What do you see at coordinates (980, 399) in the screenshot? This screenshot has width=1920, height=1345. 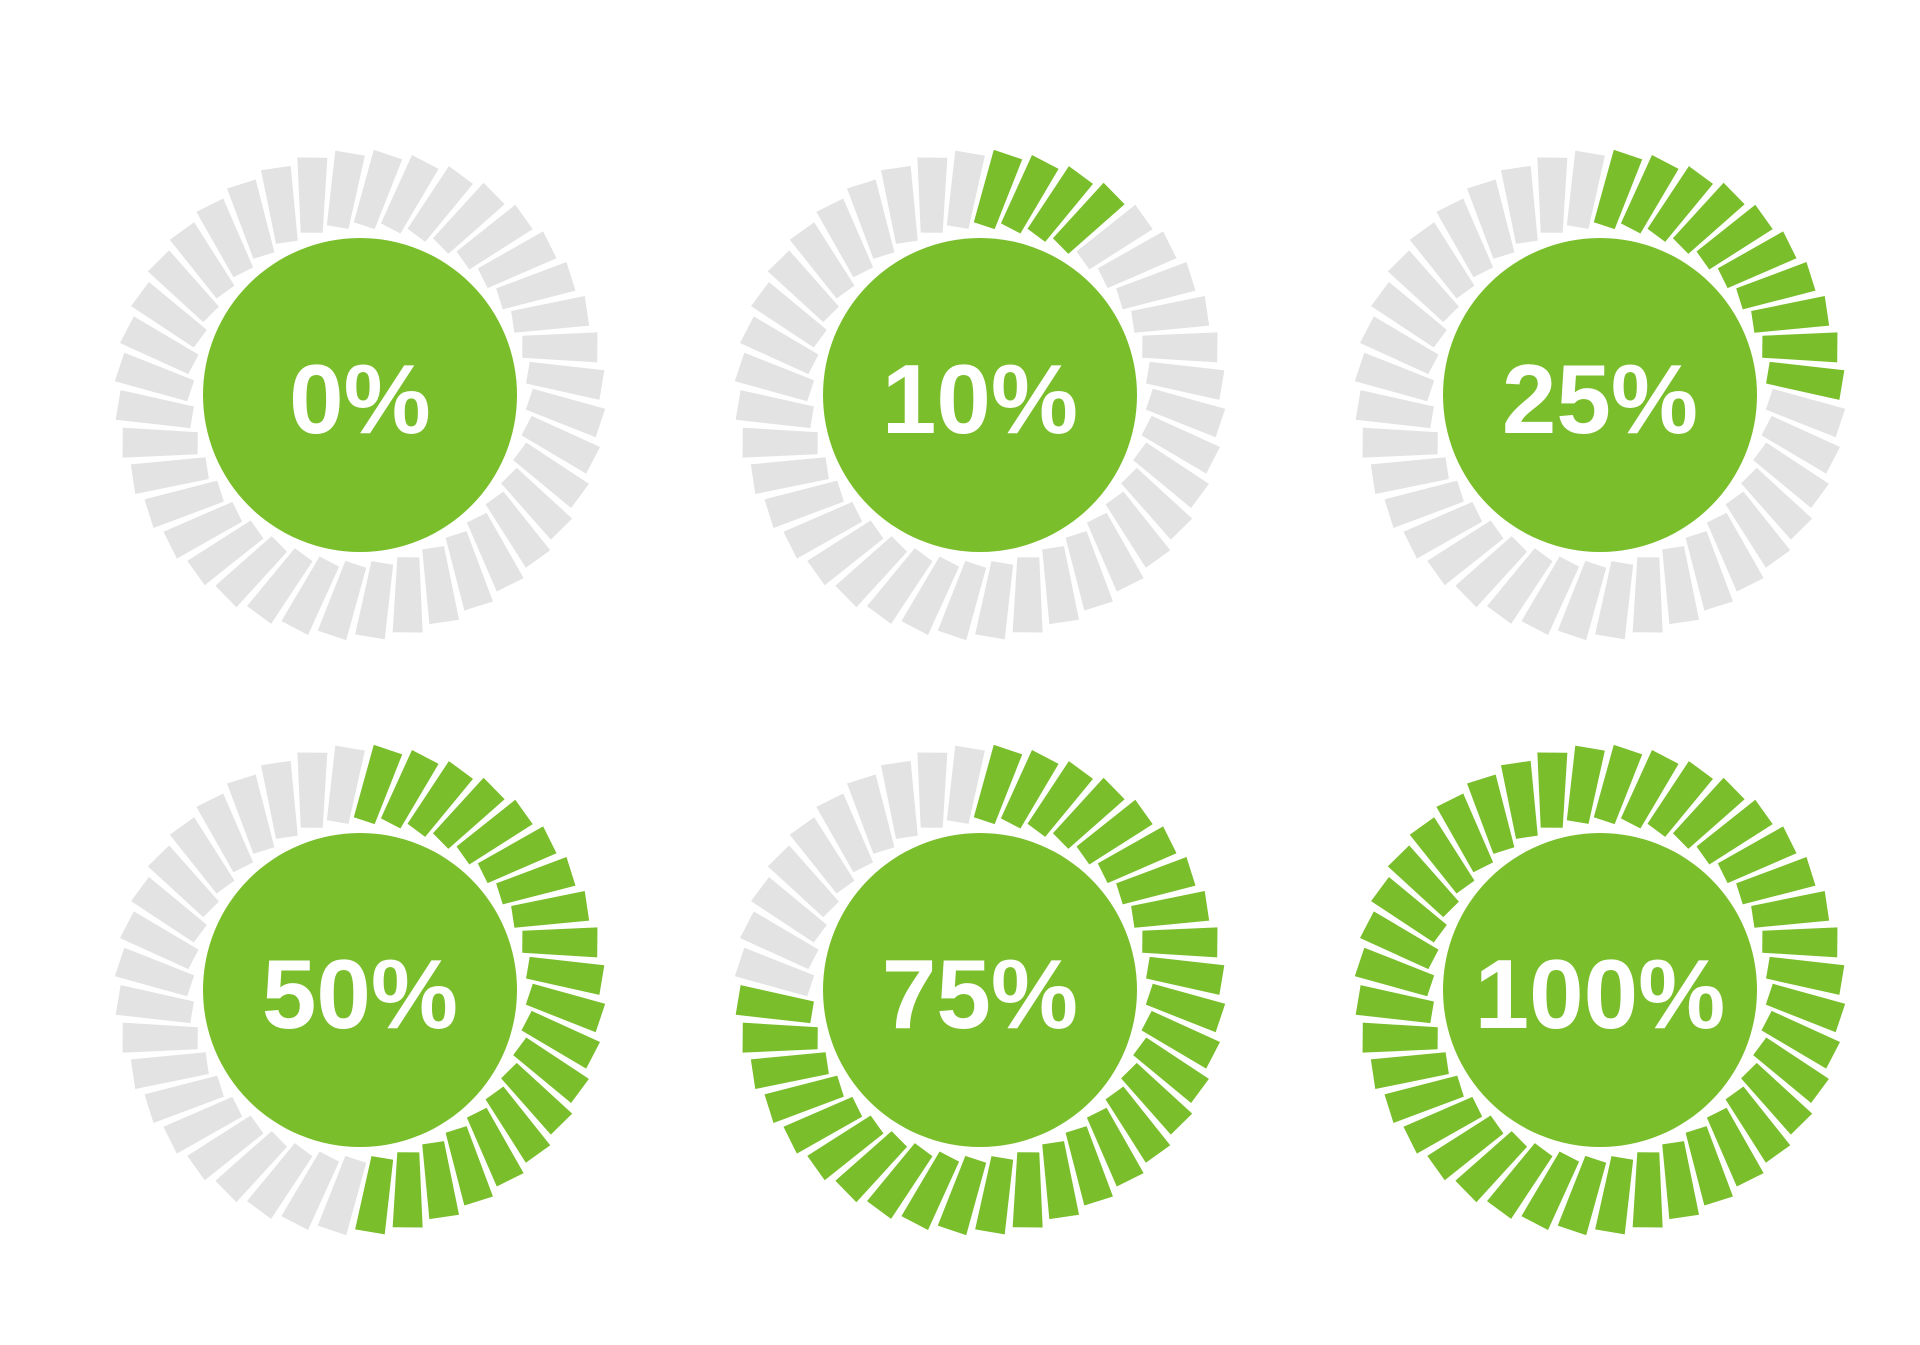 I see `ring-percent-label: 10%` at bounding box center [980, 399].